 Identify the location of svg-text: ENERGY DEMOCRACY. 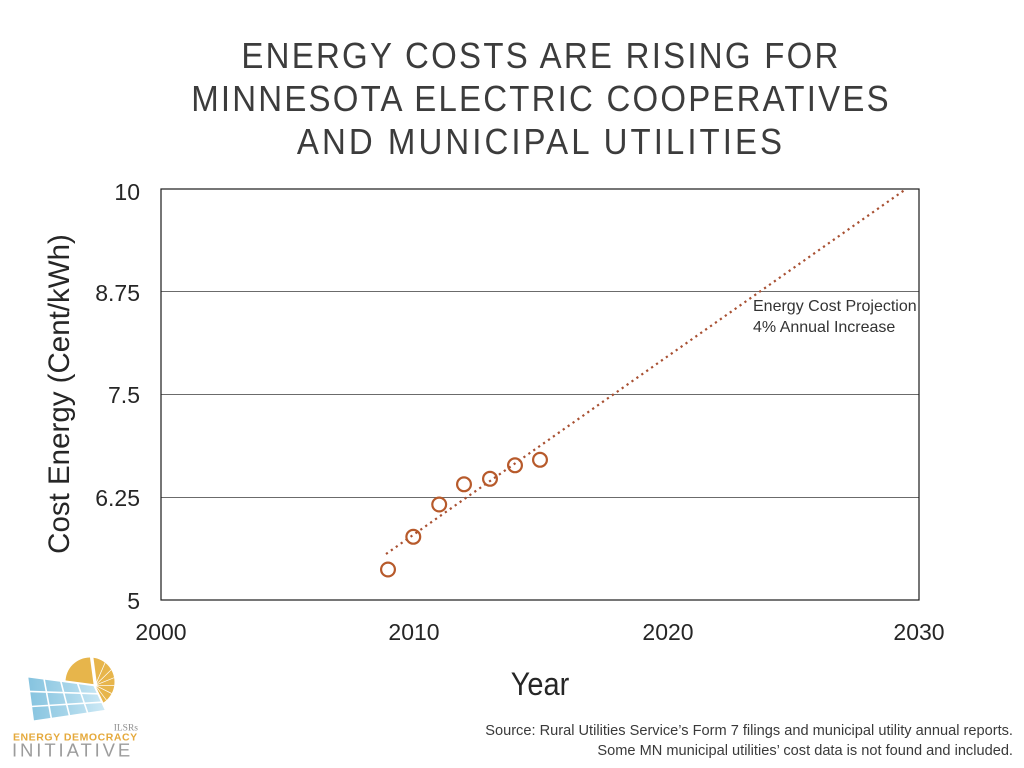
(75, 738).